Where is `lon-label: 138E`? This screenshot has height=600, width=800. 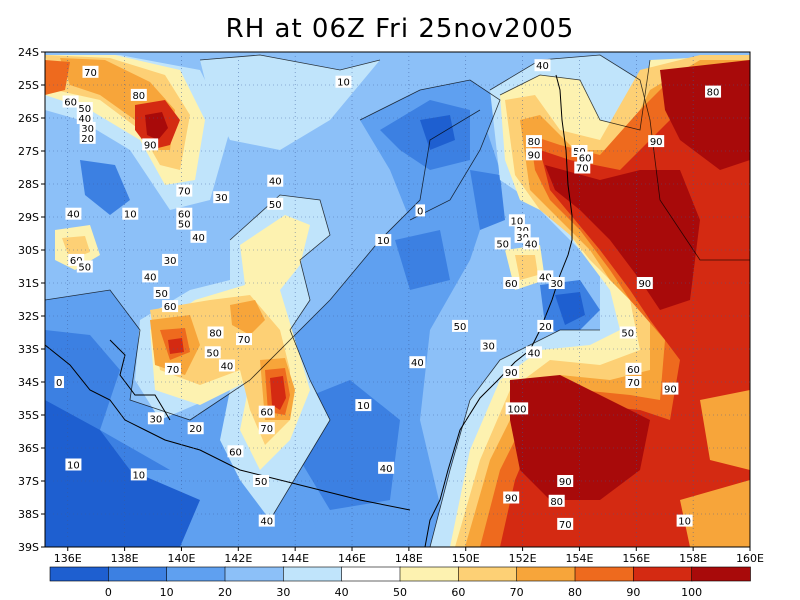
lon-label: 138E is located at coordinates (125, 558).